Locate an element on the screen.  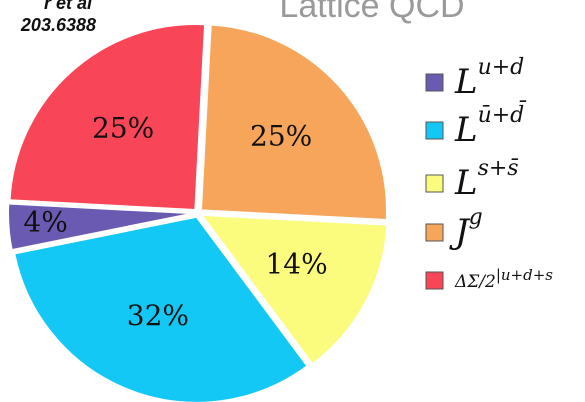
legend-sup: ū+d̄ is located at coordinates (502, 114).